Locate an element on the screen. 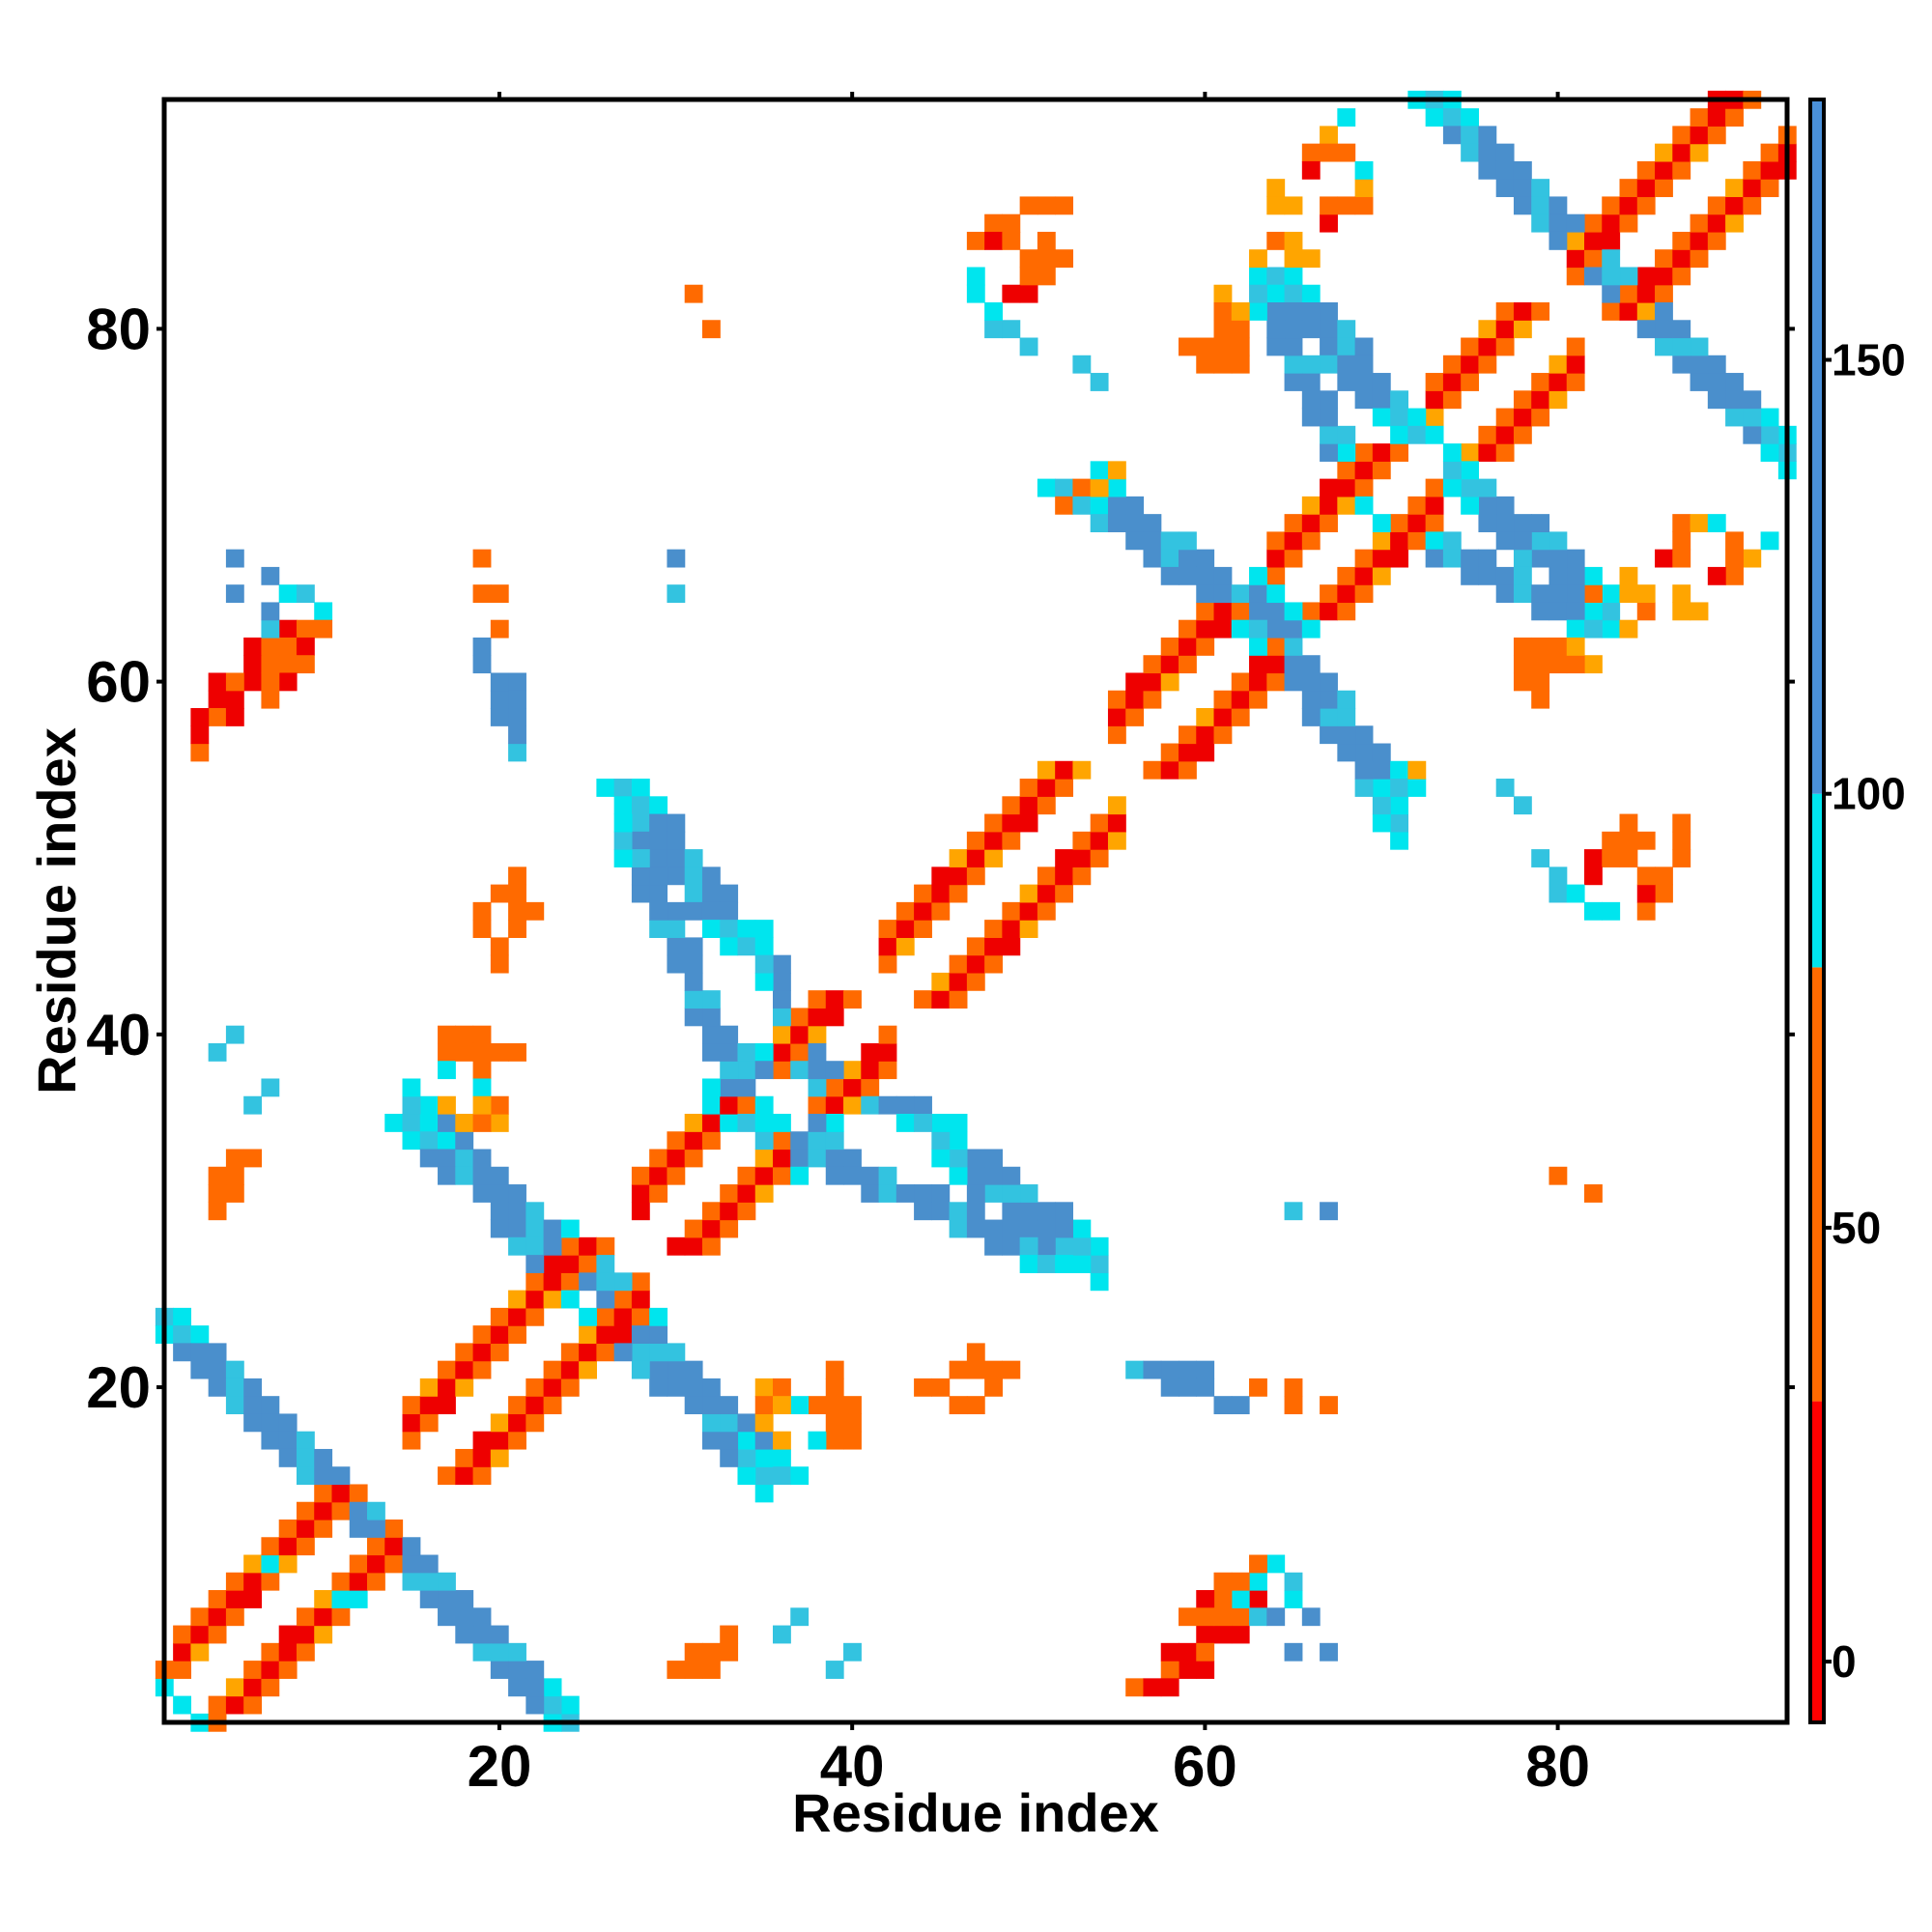 The width and height of the screenshot is (1932, 1932). colorbar-band is located at coordinates (1817, 1561).